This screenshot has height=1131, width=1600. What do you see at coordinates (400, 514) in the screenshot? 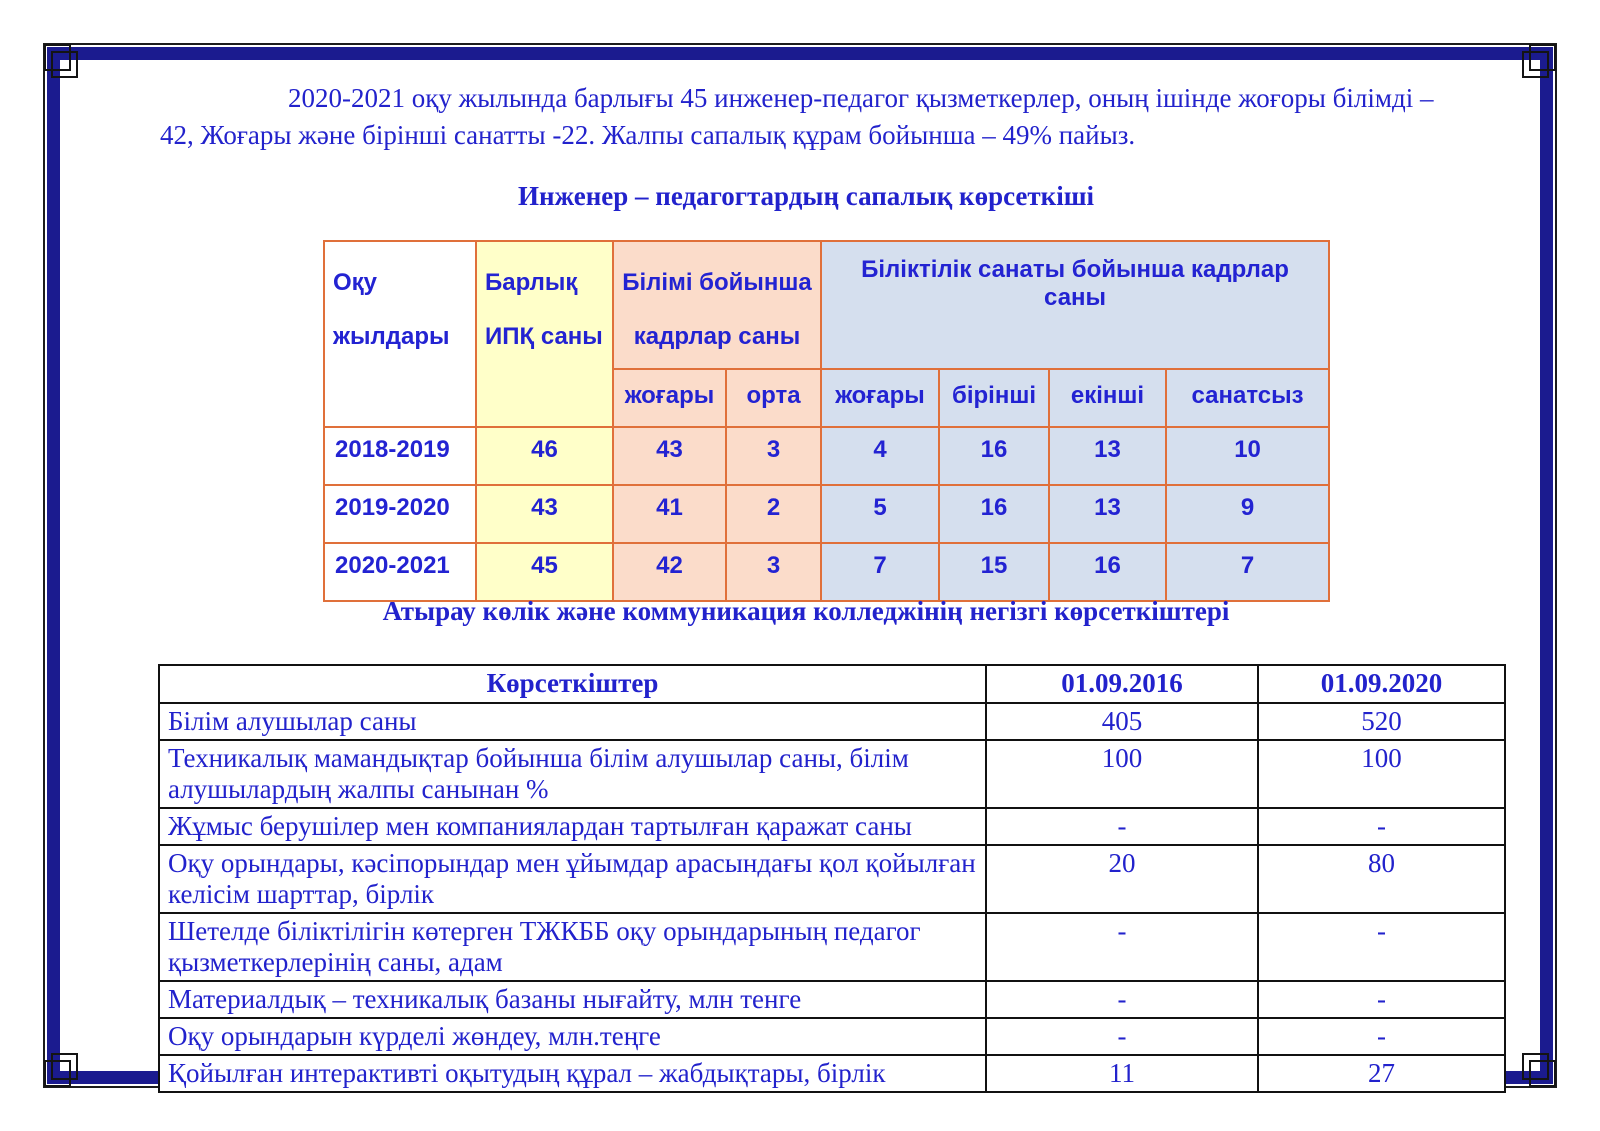
I see `year-cell: 2019-2020` at bounding box center [400, 514].